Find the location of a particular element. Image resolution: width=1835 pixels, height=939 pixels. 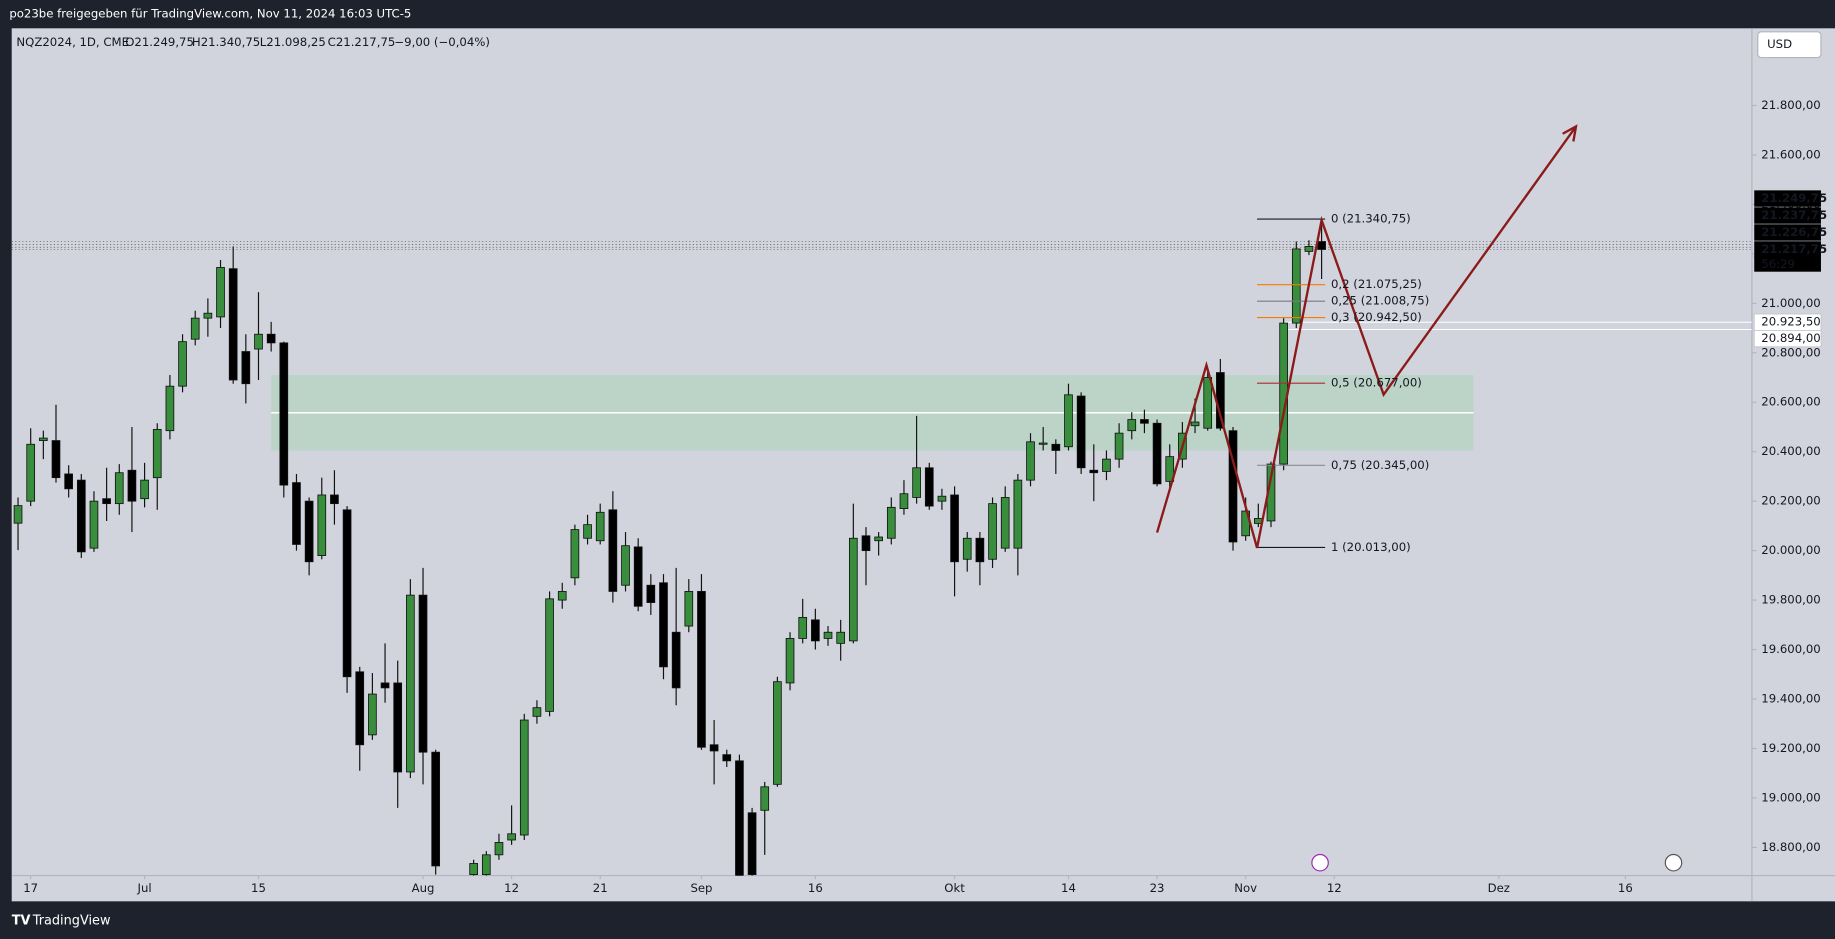

x-tick-label: 17 is located at coordinates (30, 888).